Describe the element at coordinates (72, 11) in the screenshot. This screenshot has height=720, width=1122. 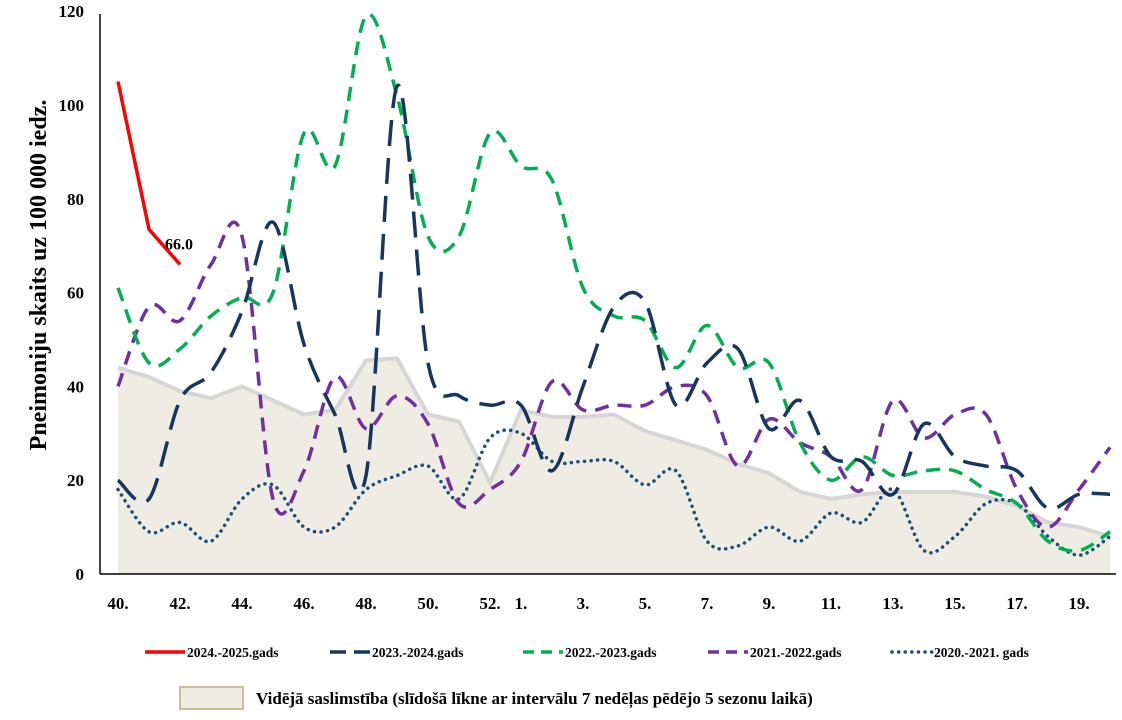
I see `y-tick-label: 120` at that location.